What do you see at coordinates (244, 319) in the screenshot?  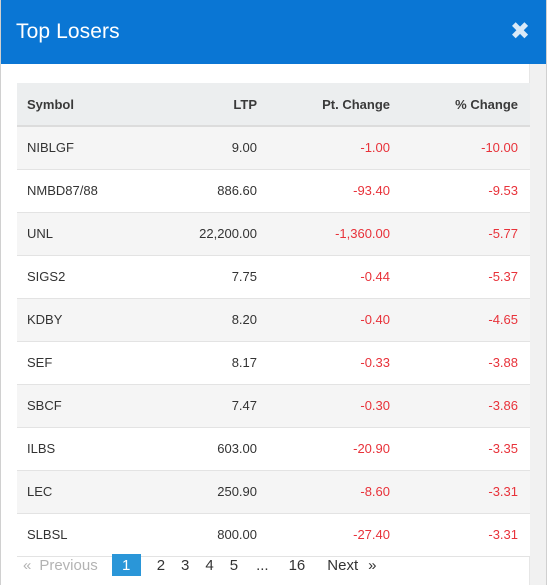 I see `cell-ltp: 8.20` at bounding box center [244, 319].